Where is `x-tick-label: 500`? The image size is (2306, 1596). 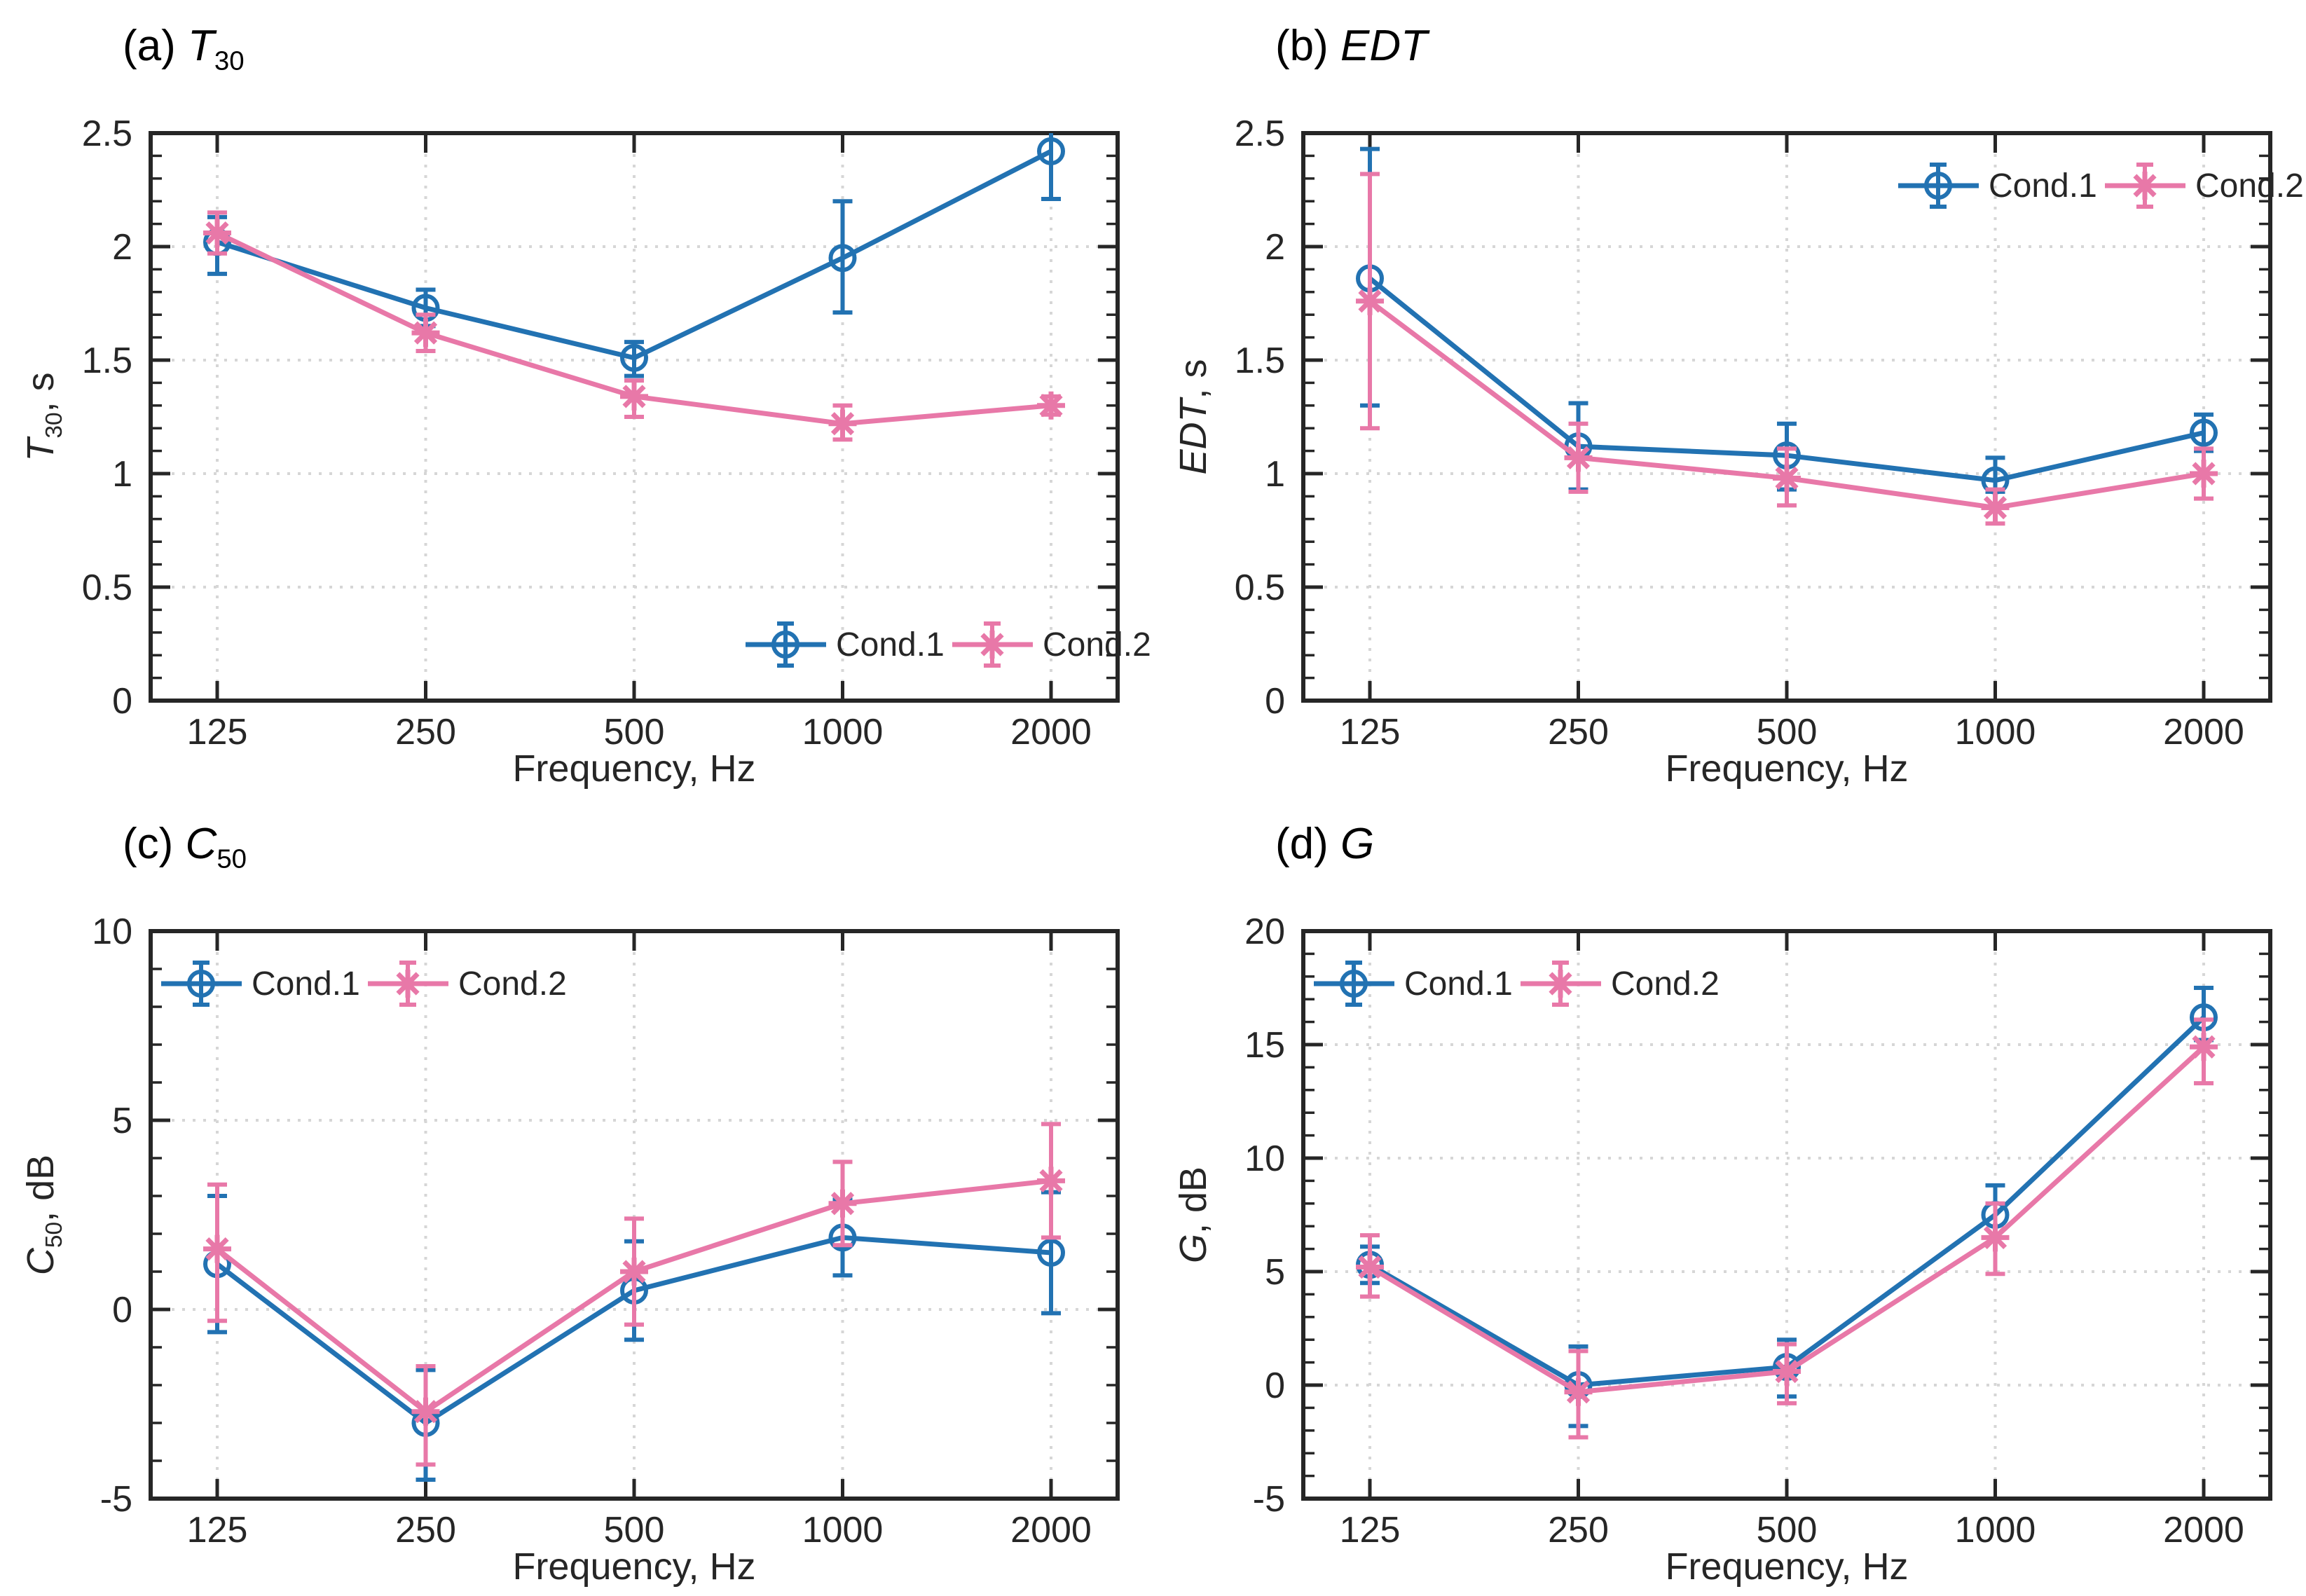 x-tick-label: 500 is located at coordinates (634, 732).